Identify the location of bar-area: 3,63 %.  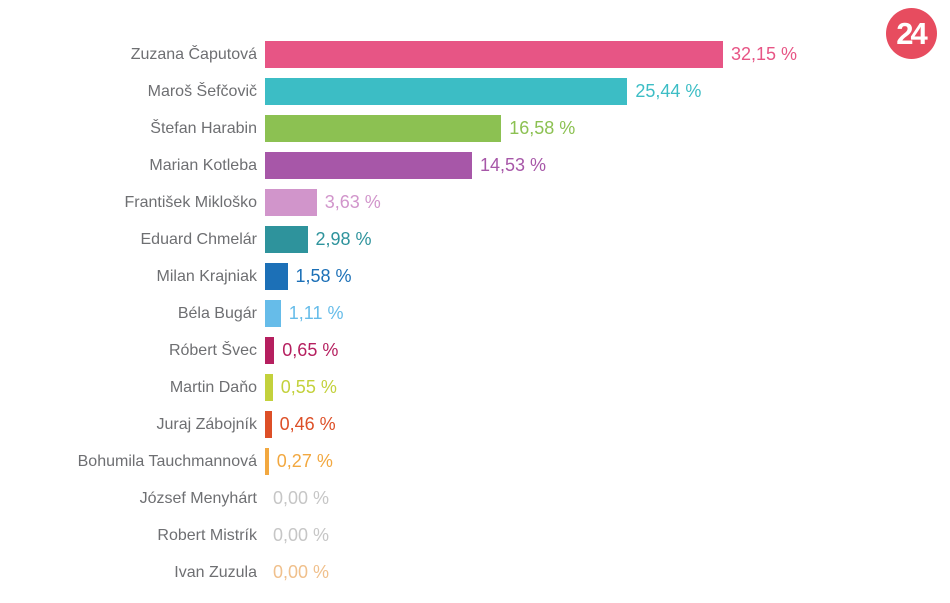
(607, 202).